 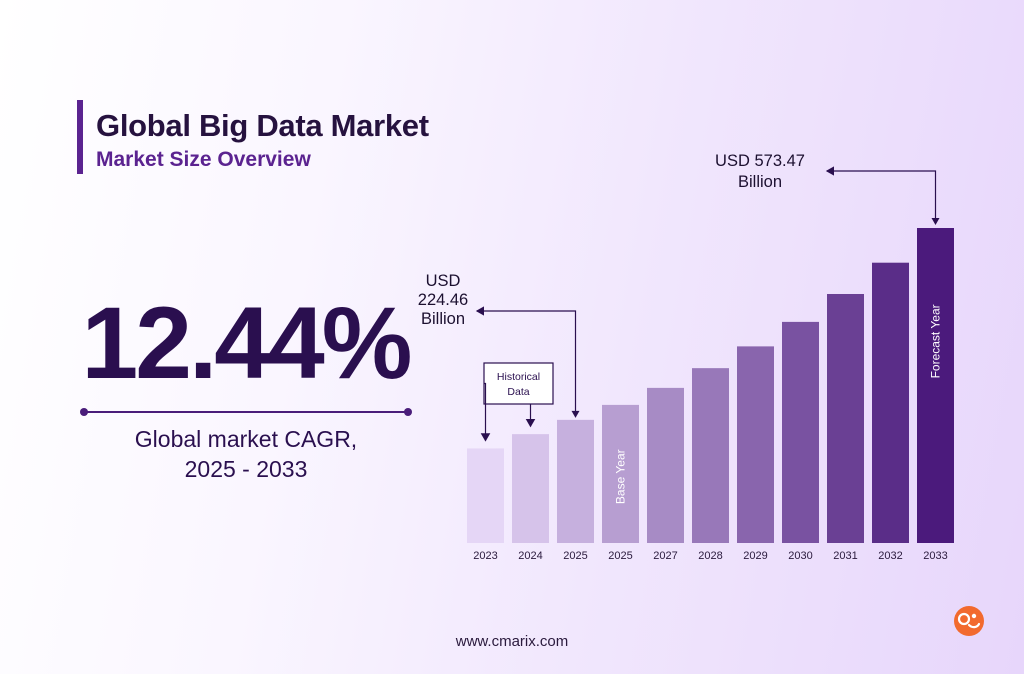 What do you see at coordinates (80, 137) in the screenshot?
I see `title-accent-bar` at bounding box center [80, 137].